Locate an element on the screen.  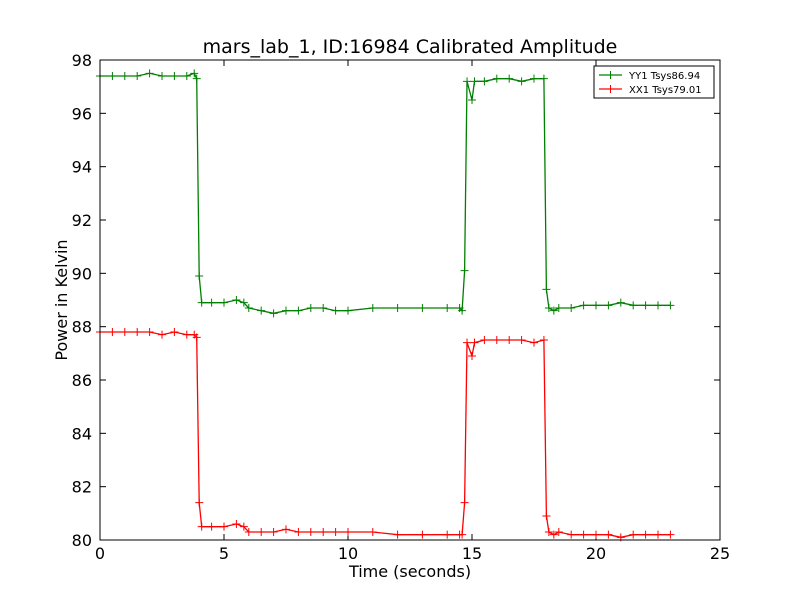
y-tick-label: 90 is located at coordinates (82, 273).